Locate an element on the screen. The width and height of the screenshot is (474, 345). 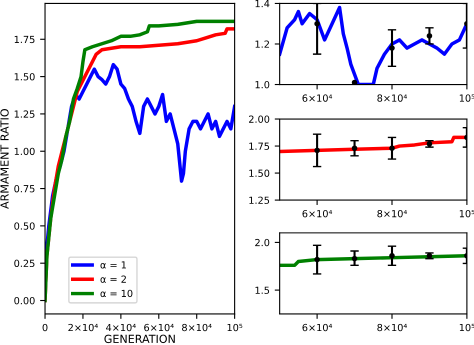
legend-label: α = 2 is located at coordinates (113, 279).